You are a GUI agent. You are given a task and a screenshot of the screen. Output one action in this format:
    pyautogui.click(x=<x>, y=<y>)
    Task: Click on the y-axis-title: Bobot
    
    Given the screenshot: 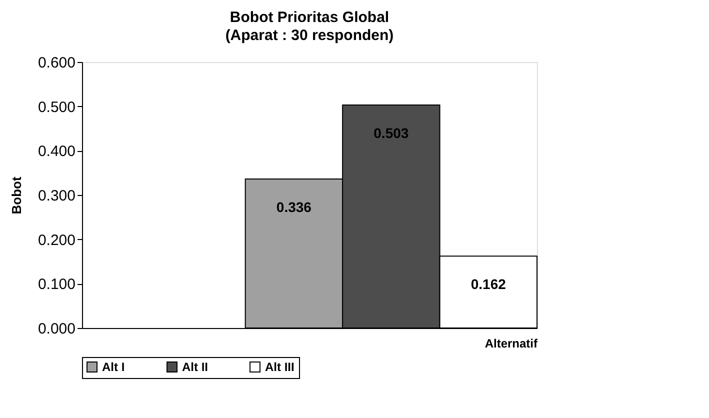 What is the action you would take?
    pyautogui.click(x=16, y=195)
    